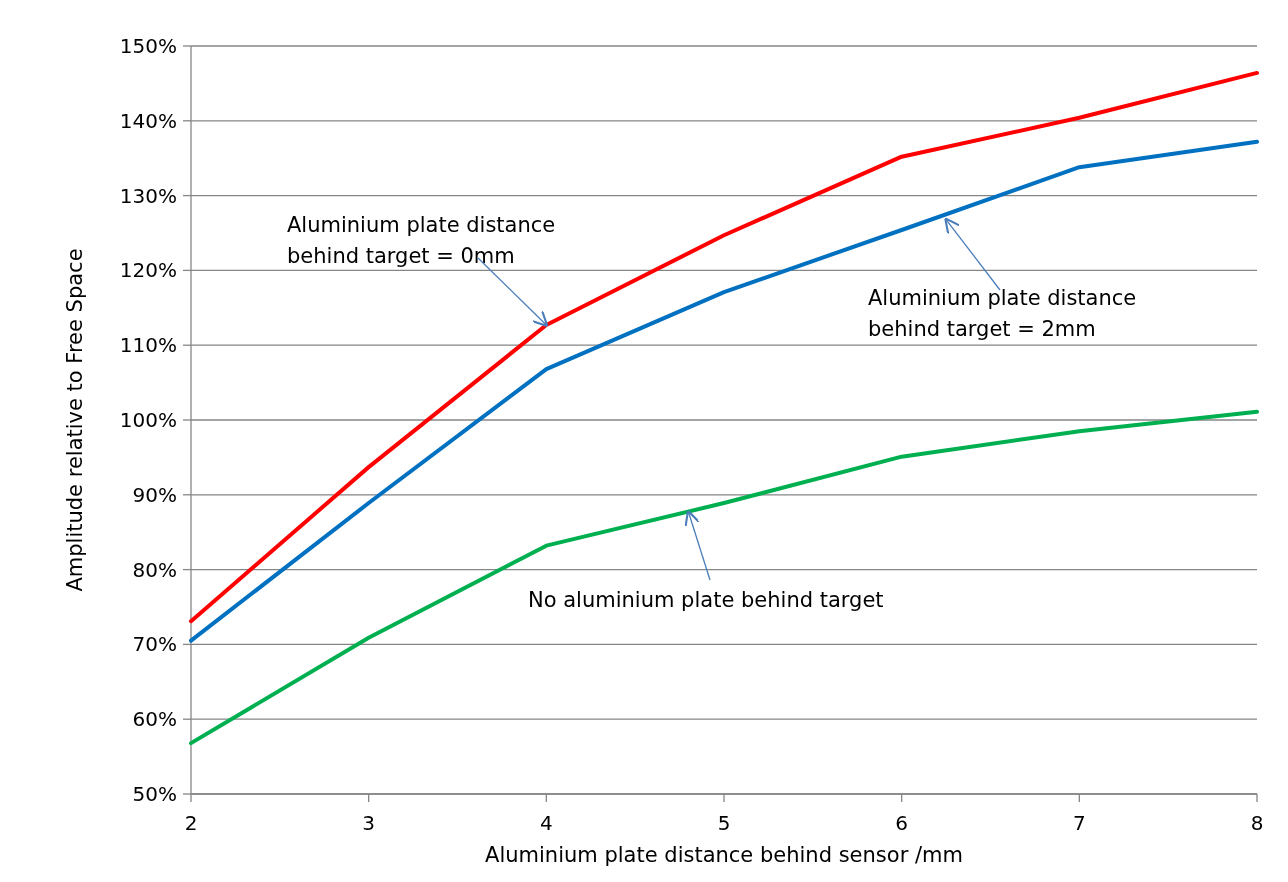  I want to click on y-tick-label: 150%, so click(148, 46).